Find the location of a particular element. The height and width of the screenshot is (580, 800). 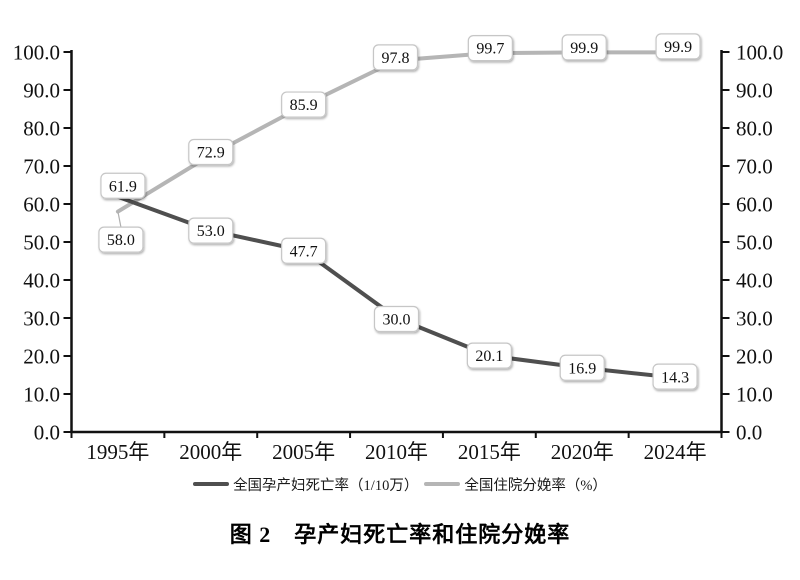

legend-label-hospital-delivery: 全国住院分娩率（%） is located at coordinates (535, 485).